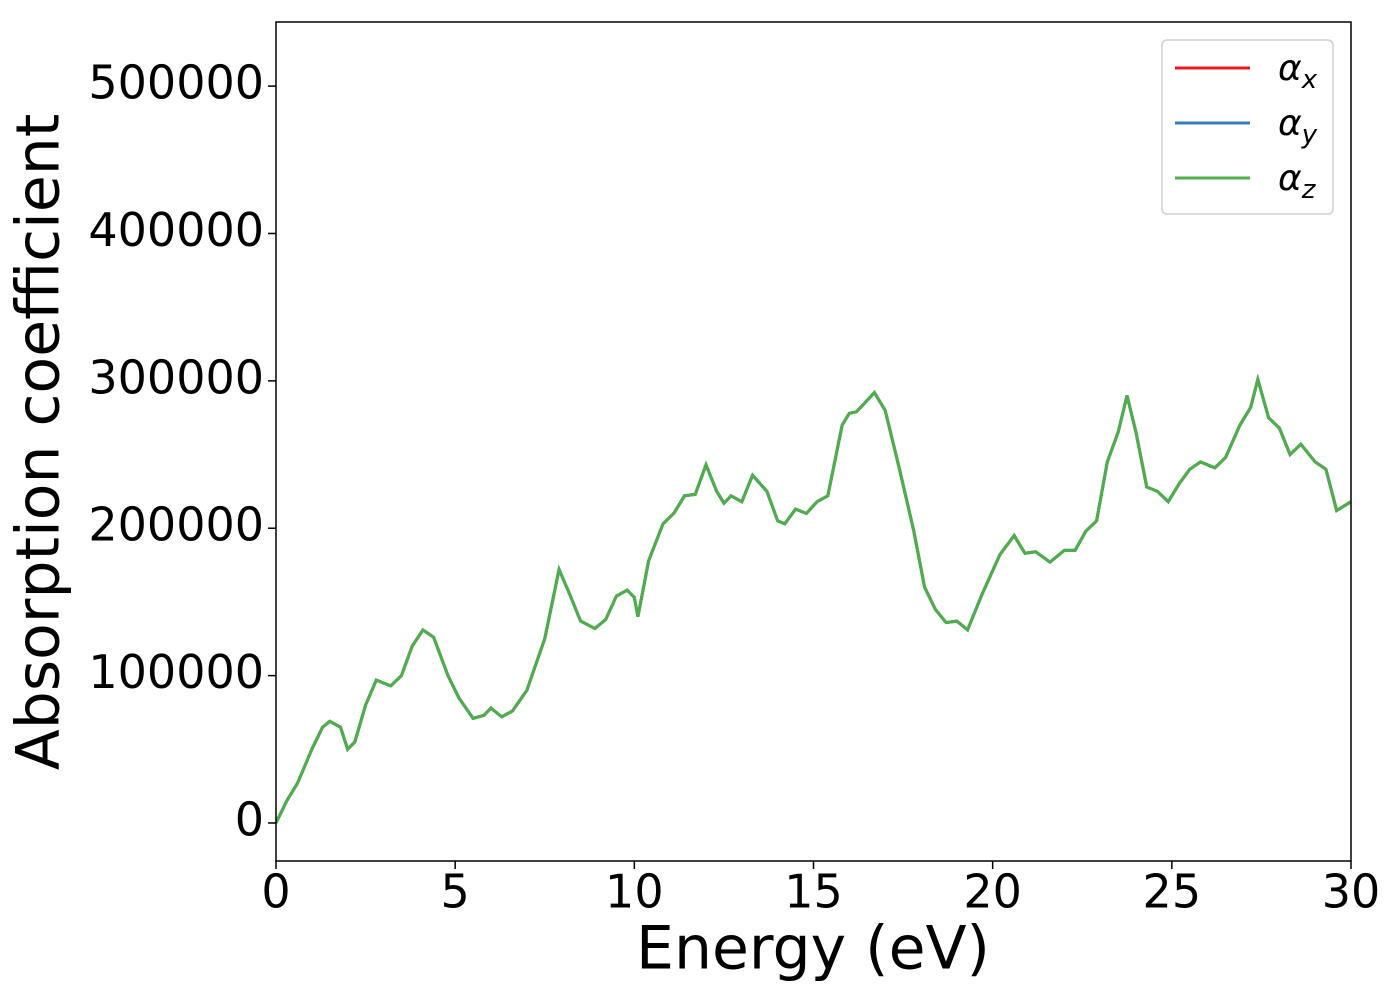 This screenshot has height=1000, width=1400. What do you see at coordinates (39, 442) in the screenshot?
I see `y-axis-label: Absorption coefficient` at bounding box center [39, 442].